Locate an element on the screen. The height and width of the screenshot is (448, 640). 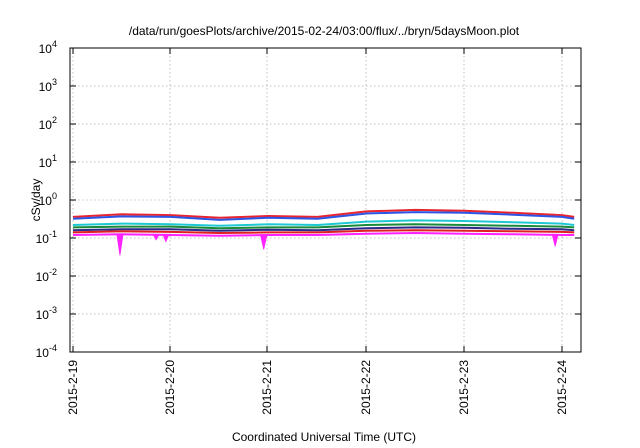
y-tick-label: 10³ is located at coordinates (48, 85).